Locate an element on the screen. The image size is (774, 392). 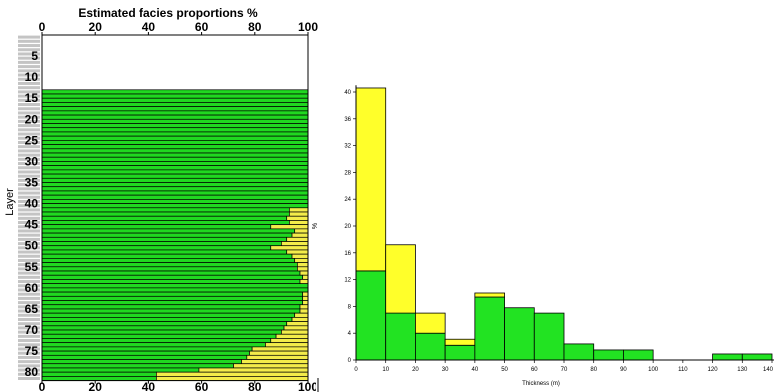
histogram-x-axis-title: Thickness (m) is located at coordinates (541, 384).